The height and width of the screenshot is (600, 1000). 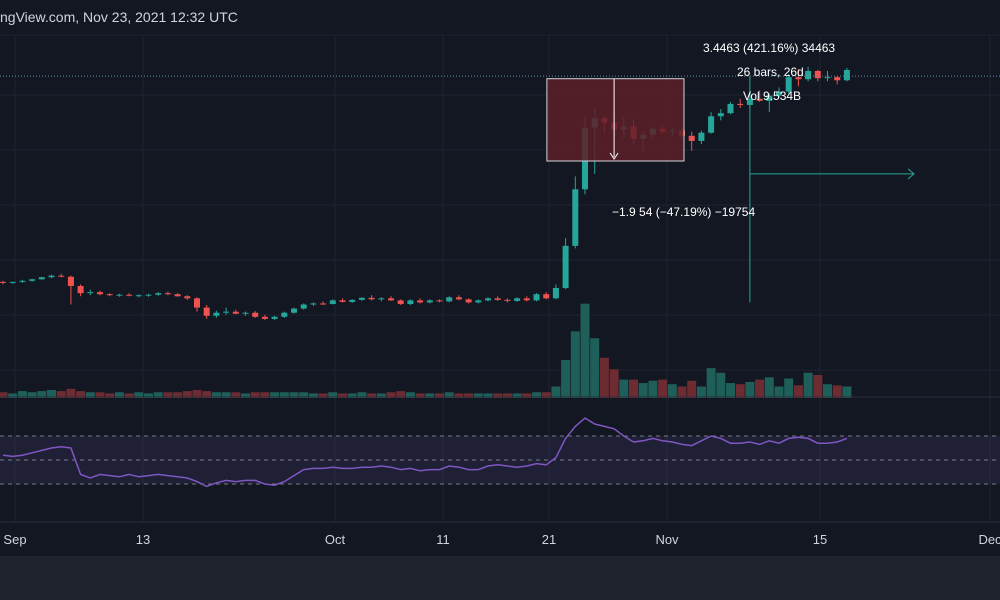 What do you see at coordinates (615, 120) in the screenshot?
I see `measure-down-box` at bounding box center [615, 120].